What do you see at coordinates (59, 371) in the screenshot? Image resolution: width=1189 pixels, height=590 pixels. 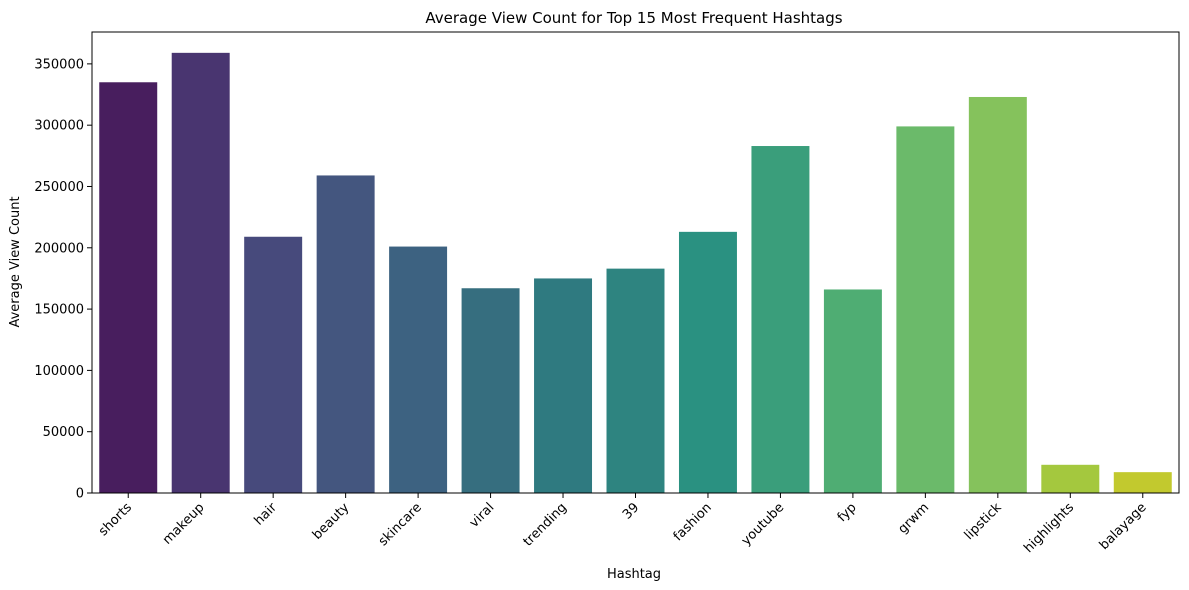 I see `y-tick-label: 100000` at bounding box center [59, 371].